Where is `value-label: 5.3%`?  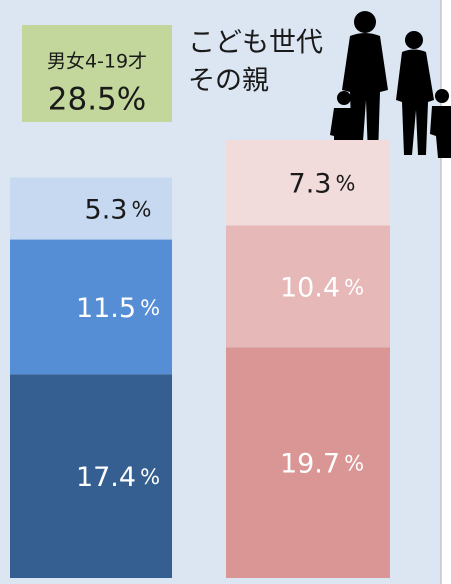 value-label: 5.3% is located at coordinates (118, 209).